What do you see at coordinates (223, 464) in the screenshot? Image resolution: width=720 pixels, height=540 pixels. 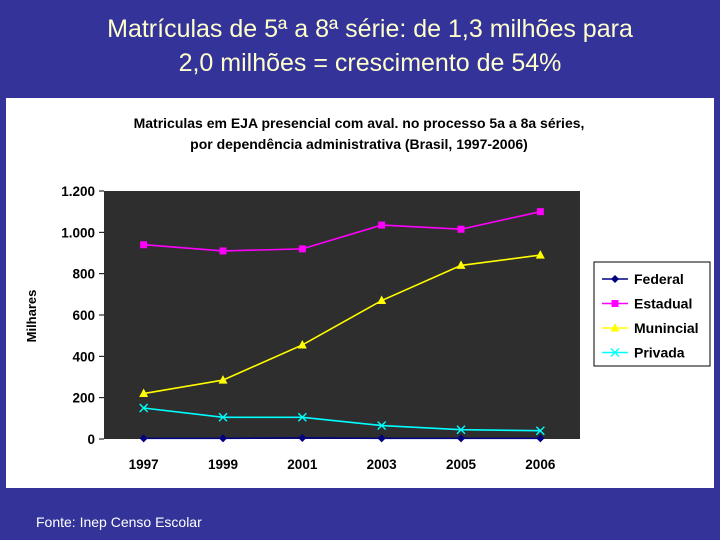 I see `x-tick-label: 1999` at bounding box center [223, 464].